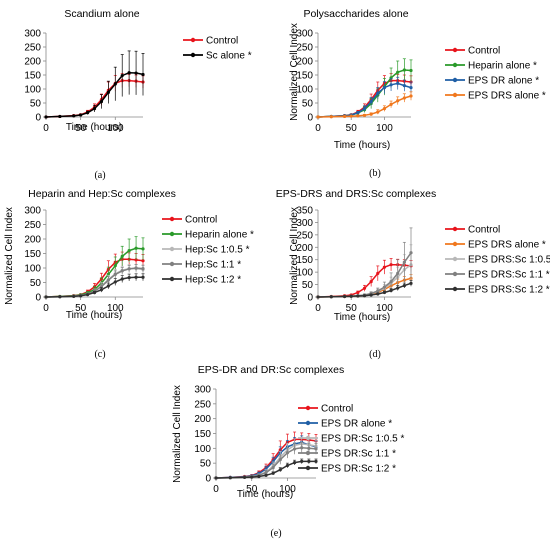  What do you see at coordinates (265, 494) in the screenshot?
I see `panel-e-xlabel: Time (hours)` at bounding box center [265, 494].